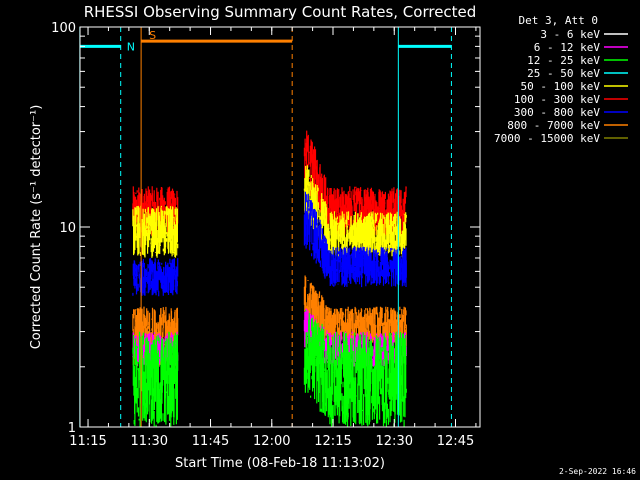 The image size is (640, 480). What do you see at coordinates (280, 463) in the screenshot?
I see `x-axis-label: Start Time (08-Feb-18 11:13:02)` at bounding box center [280, 463].